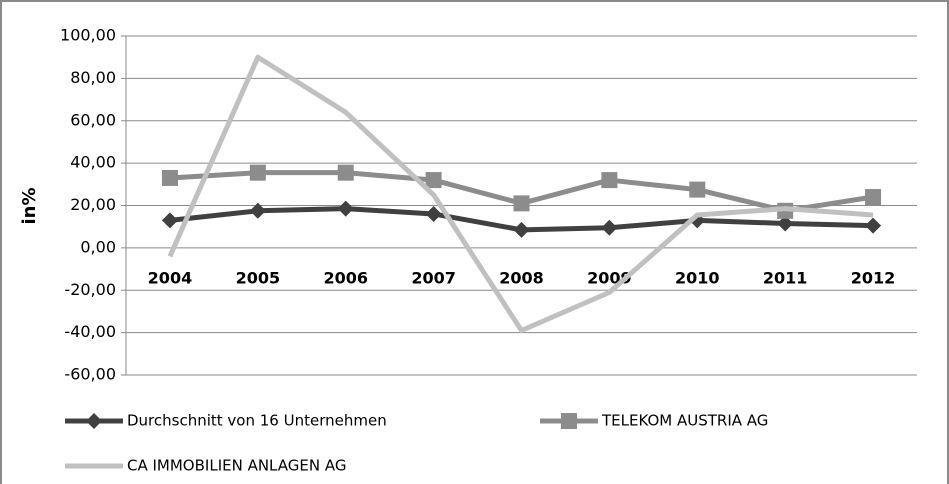 Image resolution: width=949 pixels, height=484 pixels. I want to click on x-tick-label: 2008, so click(521, 277).